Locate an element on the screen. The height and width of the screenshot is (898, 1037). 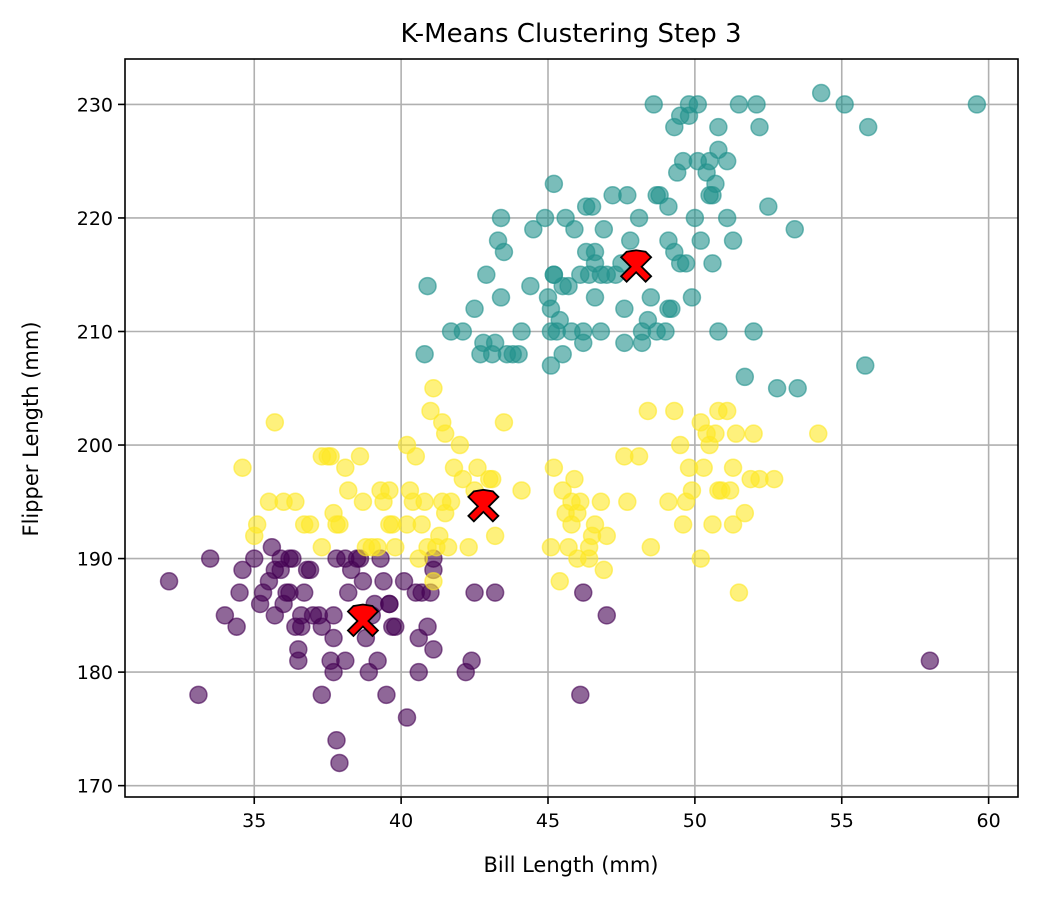
x-tick-label: 60 is located at coordinates (989, 821).